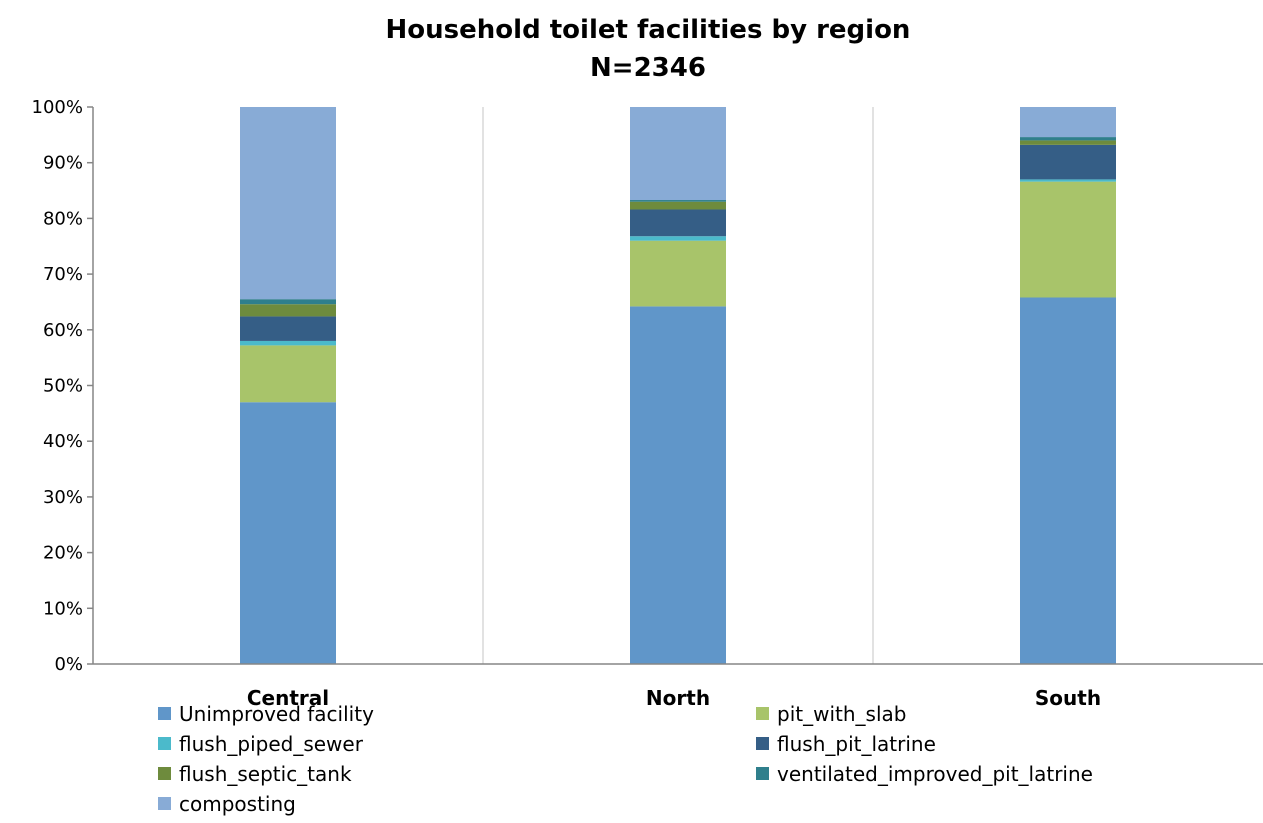  What do you see at coordinates (935, 774) in the screenshot?
I see `legend-label: ventilated_improved_pit_latrine` at bounding box center [935, 774].